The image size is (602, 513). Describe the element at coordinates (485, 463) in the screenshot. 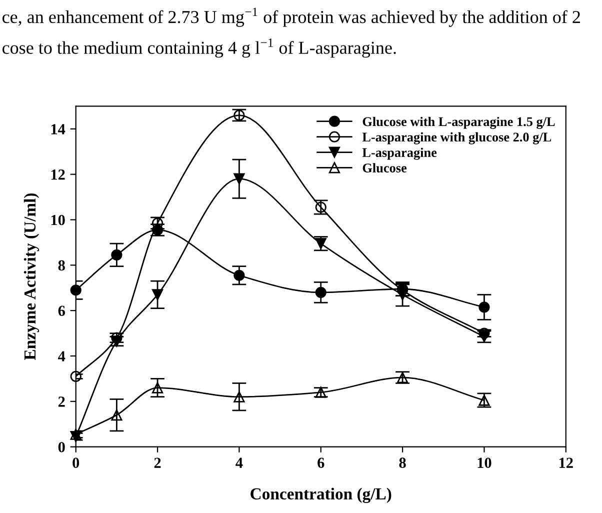

I see `x-tick-label: 10` at that location.